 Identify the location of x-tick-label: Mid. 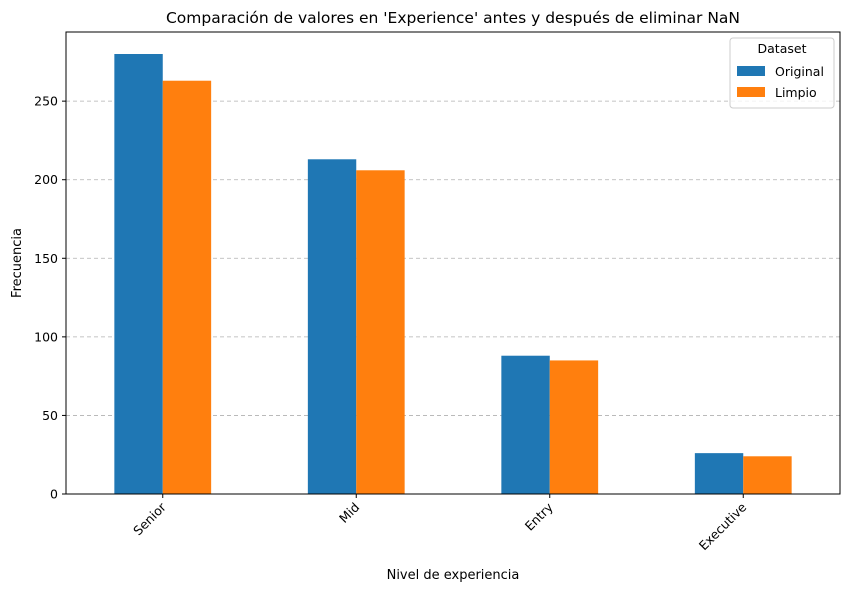
(349, 513).